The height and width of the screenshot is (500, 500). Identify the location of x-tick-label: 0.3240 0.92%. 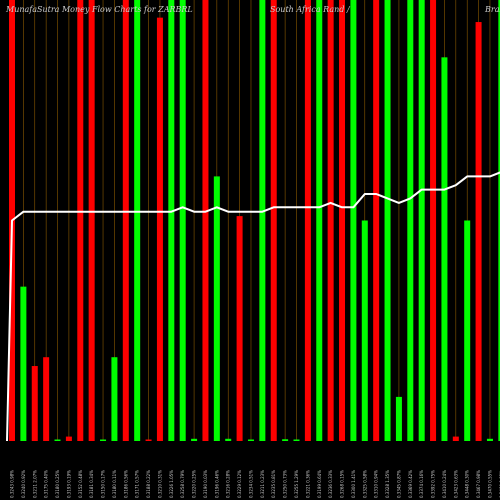
(23, 484).